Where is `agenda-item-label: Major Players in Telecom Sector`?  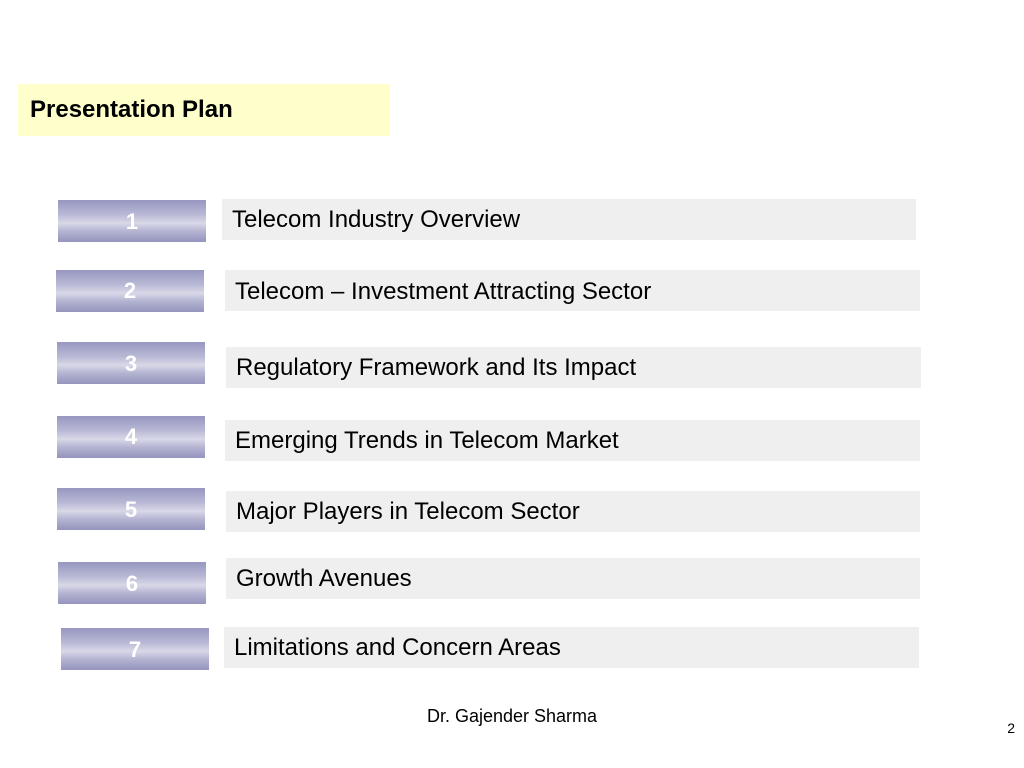
agenda-item-label: Major Players in Telecom Sector is located at coordinates (408, 511).